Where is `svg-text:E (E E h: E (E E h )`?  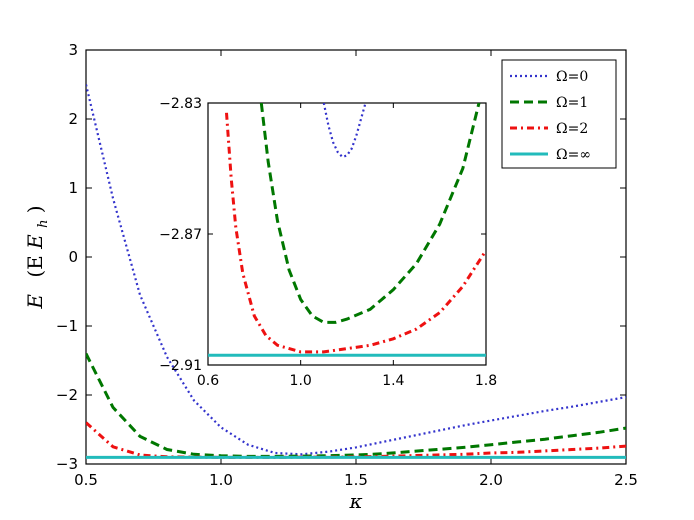 svg-text:E (E E h: E (E E h ) is located at coordinates (37, 257).